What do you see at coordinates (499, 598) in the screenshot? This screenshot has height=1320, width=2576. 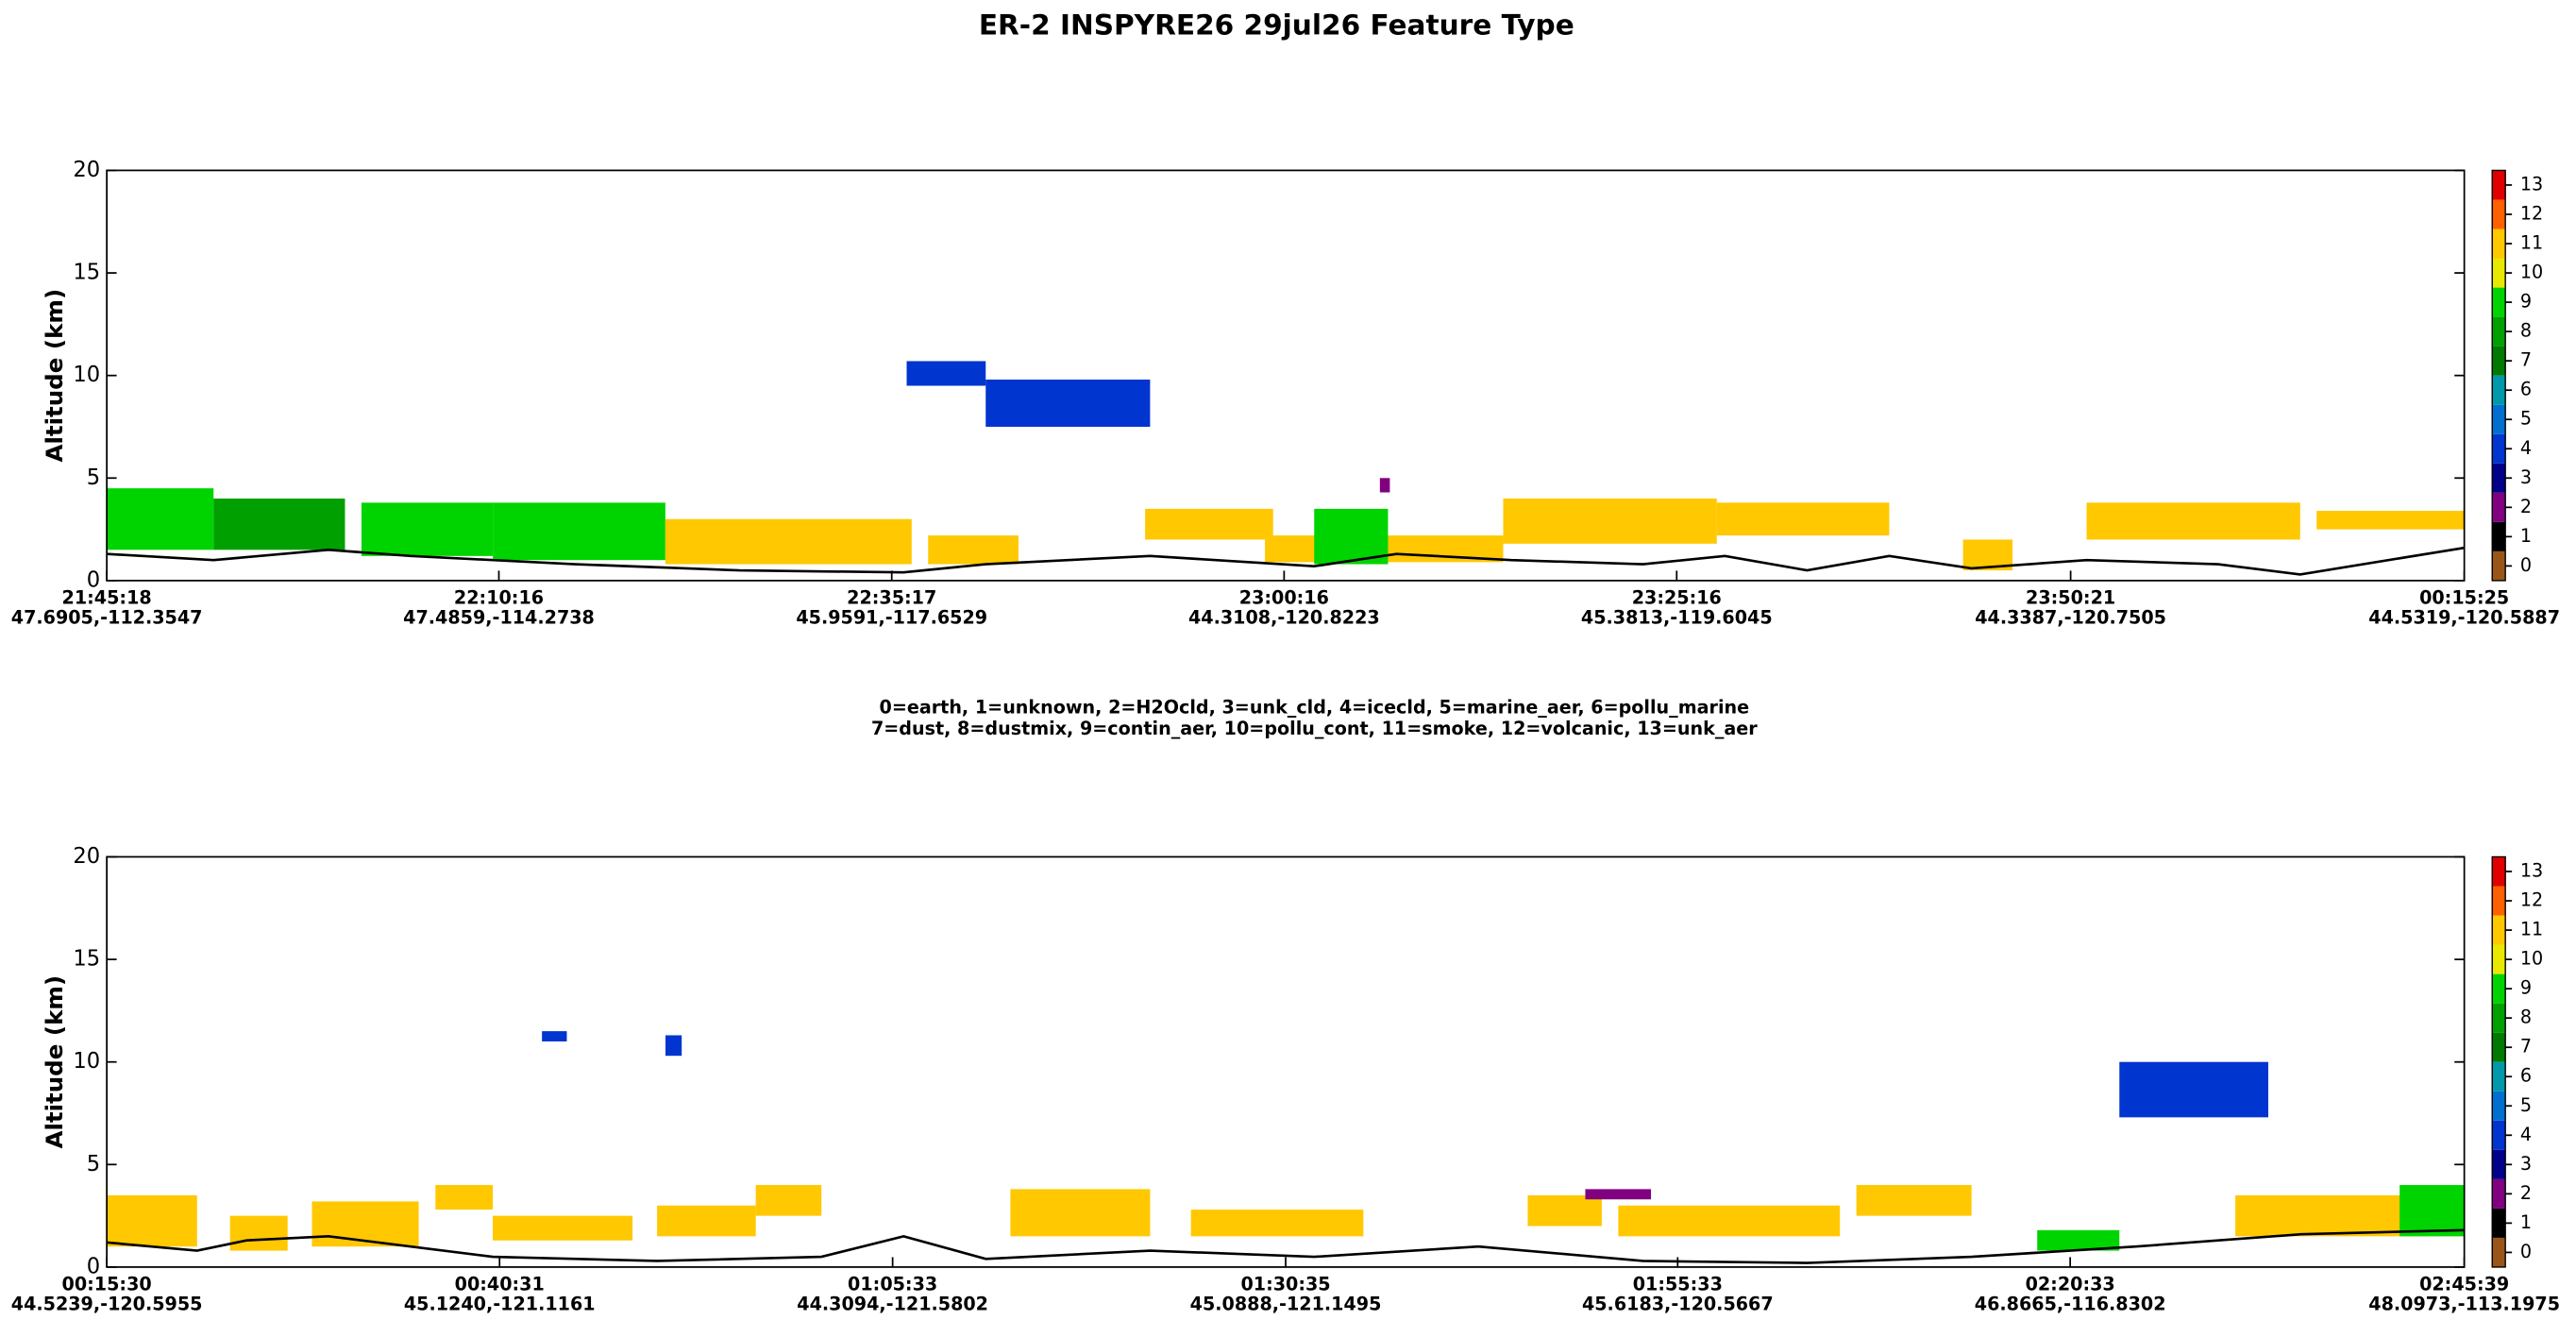 I see `x-tick-label: 22:10:16` at bounding box center [499, 598].